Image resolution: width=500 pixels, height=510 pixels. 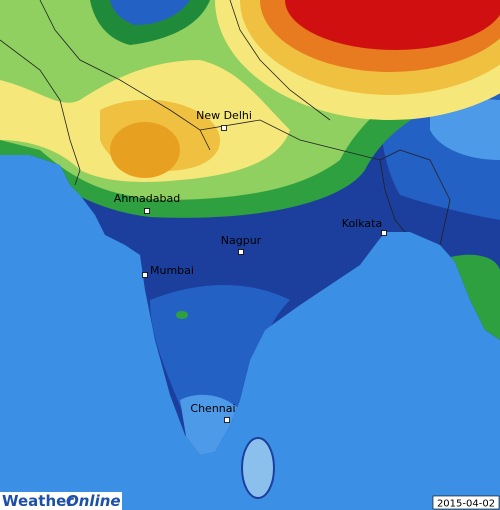 What do you see at coordinates (38, 501) in the screenshot?
I see `logo-weather: Weather` at bounding box center [38, 501].